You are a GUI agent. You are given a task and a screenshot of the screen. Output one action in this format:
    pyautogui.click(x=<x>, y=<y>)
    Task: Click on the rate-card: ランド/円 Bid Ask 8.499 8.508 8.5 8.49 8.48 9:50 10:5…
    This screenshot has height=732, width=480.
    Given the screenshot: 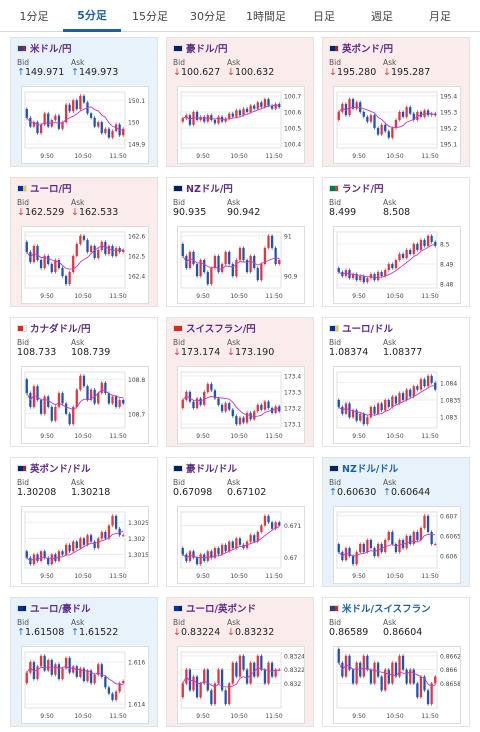 What is the action you would take?
    pyautogui.click(x=396, y=242)
    